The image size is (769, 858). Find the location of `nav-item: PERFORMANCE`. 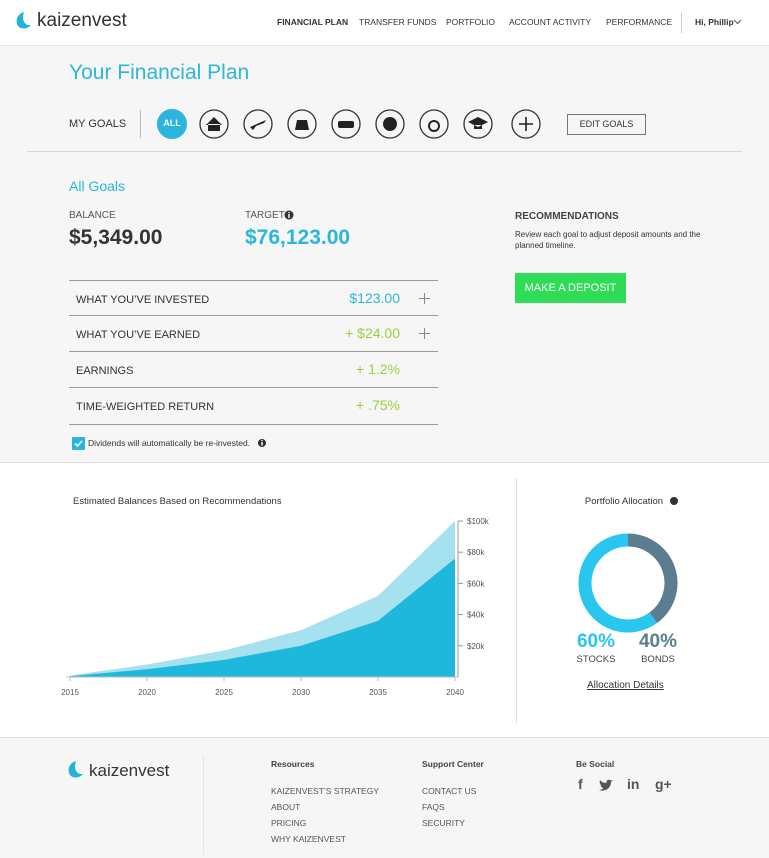

nav-item: PERFORMANCE is located at coordinates (639, 22).